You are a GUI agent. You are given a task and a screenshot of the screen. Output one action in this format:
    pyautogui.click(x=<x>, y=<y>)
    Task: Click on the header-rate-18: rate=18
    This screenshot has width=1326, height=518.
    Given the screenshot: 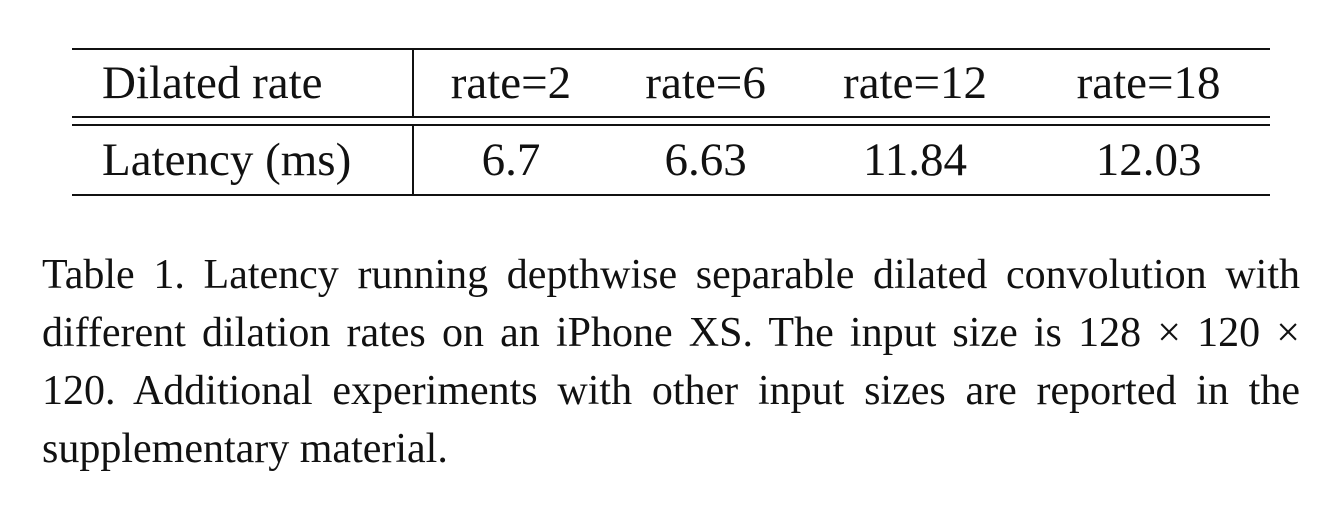 What is the action you would take?
    pyautogui.click(x=1148, y=83)
    